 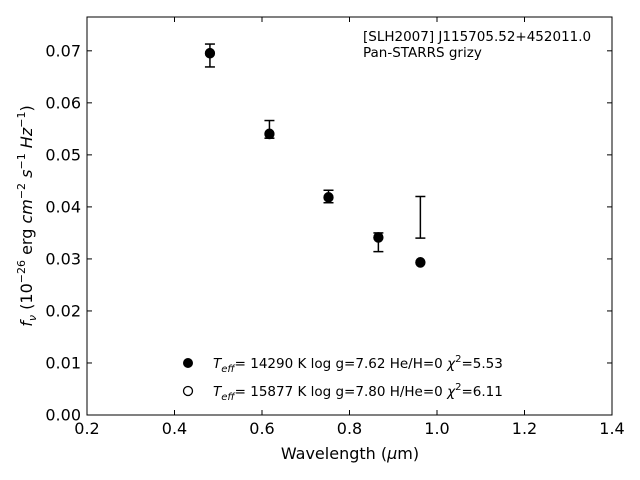 I want to click on x-tick-label: 1.4, so click(x=611, y=428).